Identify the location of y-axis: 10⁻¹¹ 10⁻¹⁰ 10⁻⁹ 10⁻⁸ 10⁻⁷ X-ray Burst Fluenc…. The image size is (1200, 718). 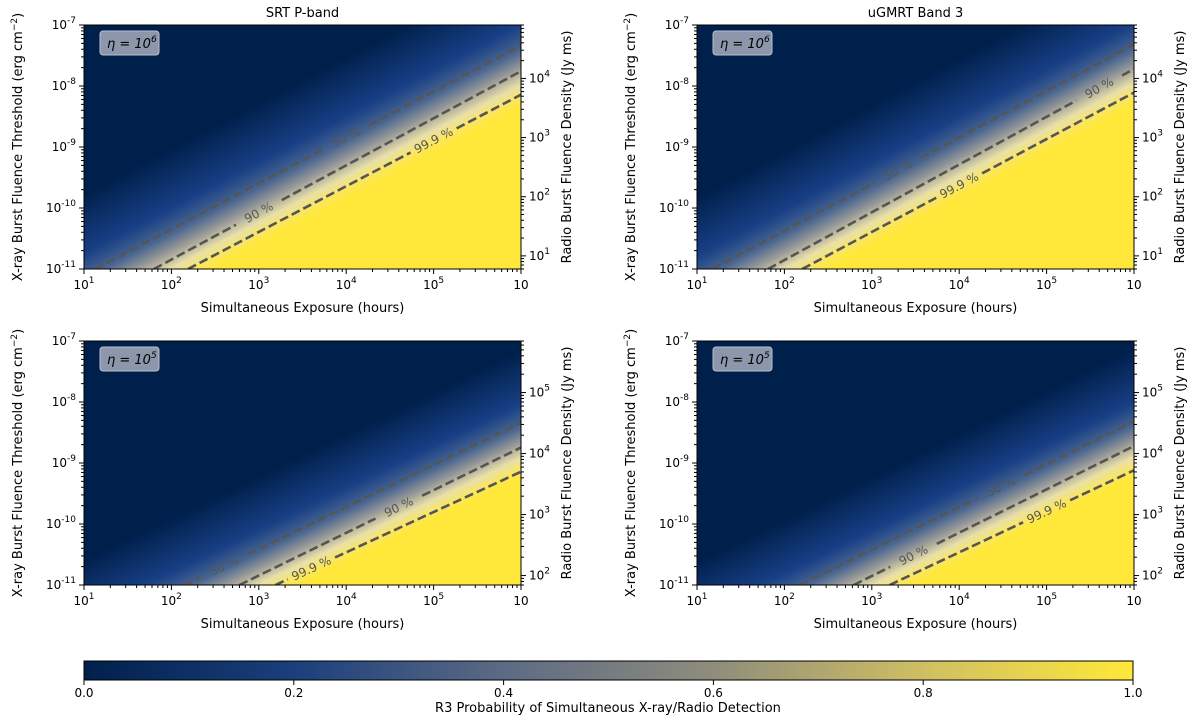
(47, 463).